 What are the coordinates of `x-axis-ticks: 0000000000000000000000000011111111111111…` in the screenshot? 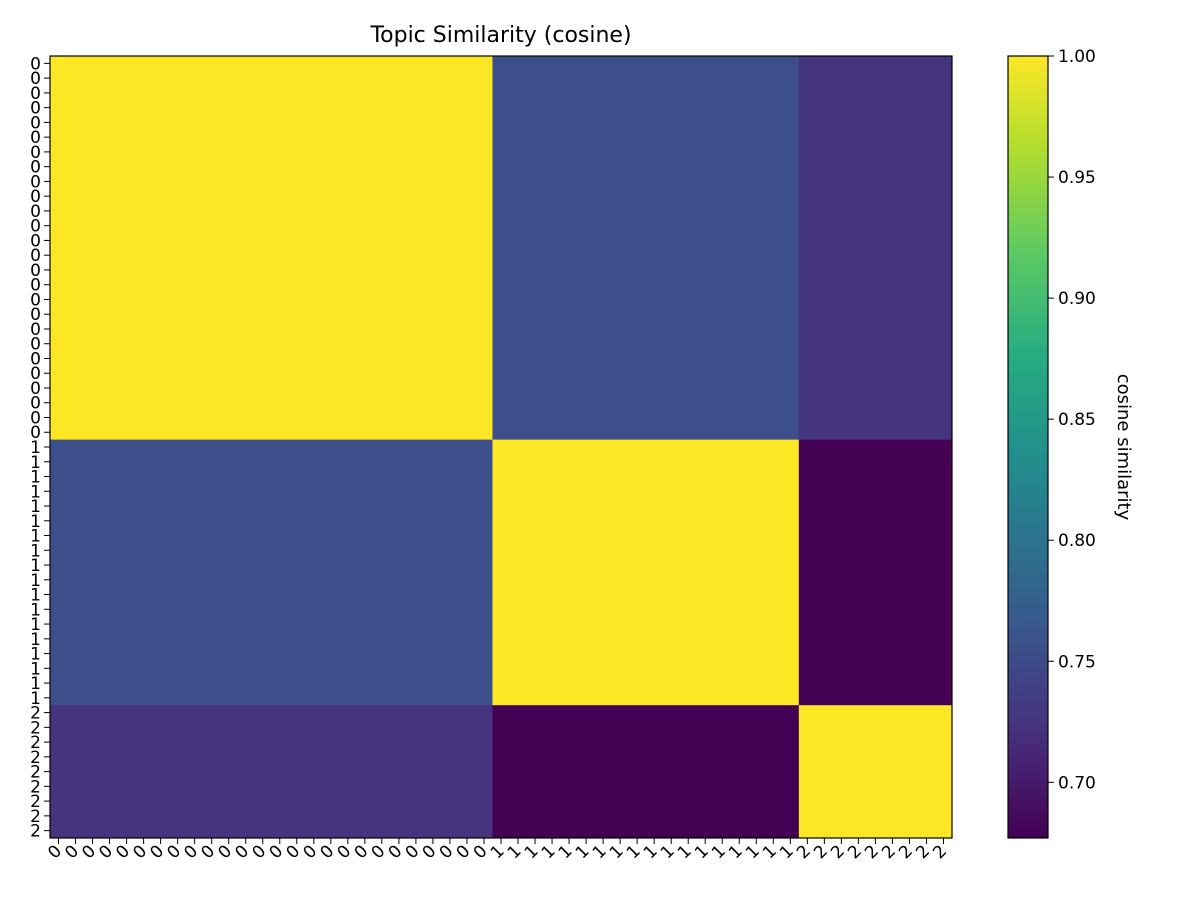 It's located at (497, 850).